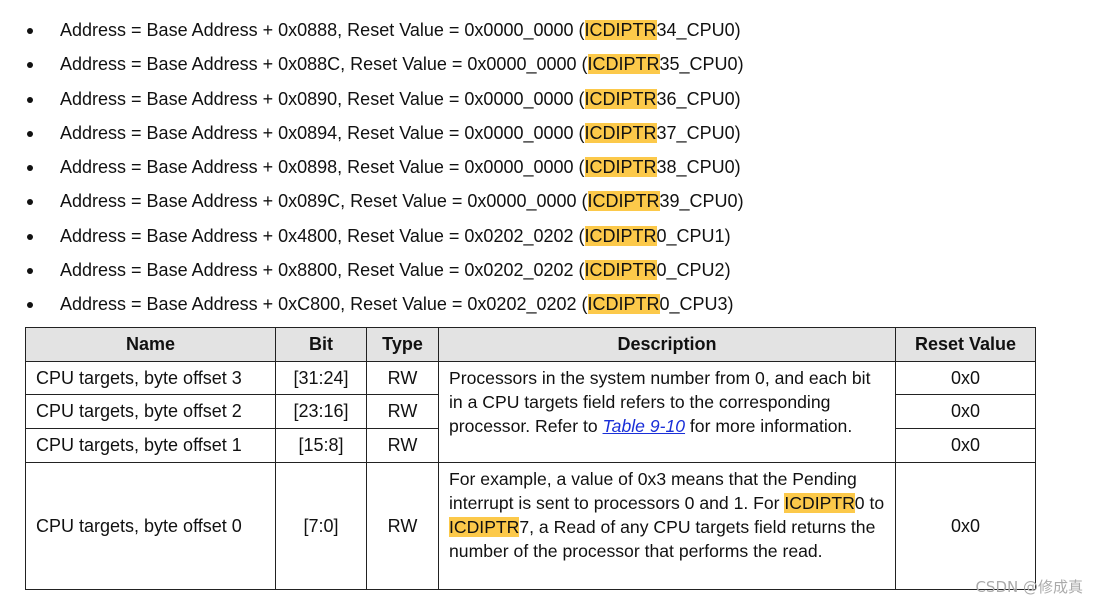 The width and height of the screenshot is (1097, 605). What do you see at coordinates (965, 344) in the screenshot?
I see `header-cell: Reset Value` at bounding box center [965, 344].